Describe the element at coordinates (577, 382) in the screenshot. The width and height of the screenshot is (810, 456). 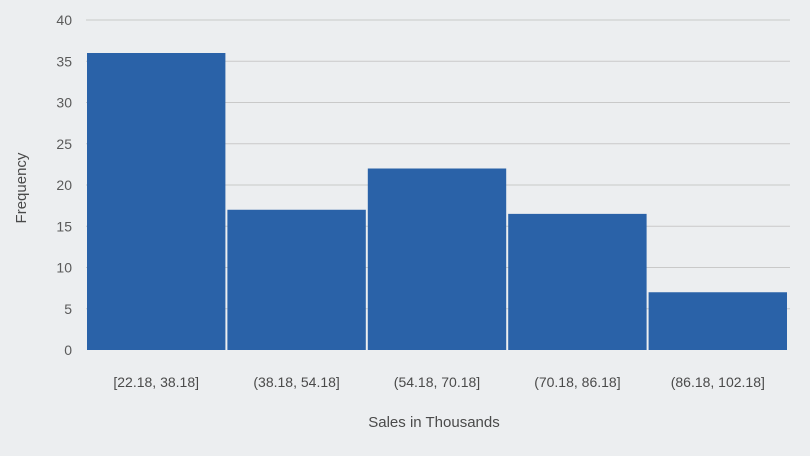
I see `x-category-label: (70.18, 86.18]` at that location.